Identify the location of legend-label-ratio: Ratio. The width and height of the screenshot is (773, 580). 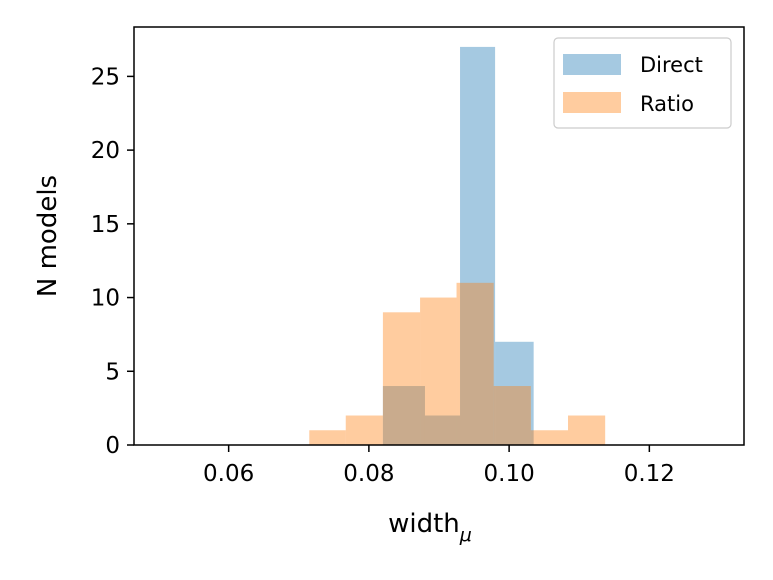
(667, 104).